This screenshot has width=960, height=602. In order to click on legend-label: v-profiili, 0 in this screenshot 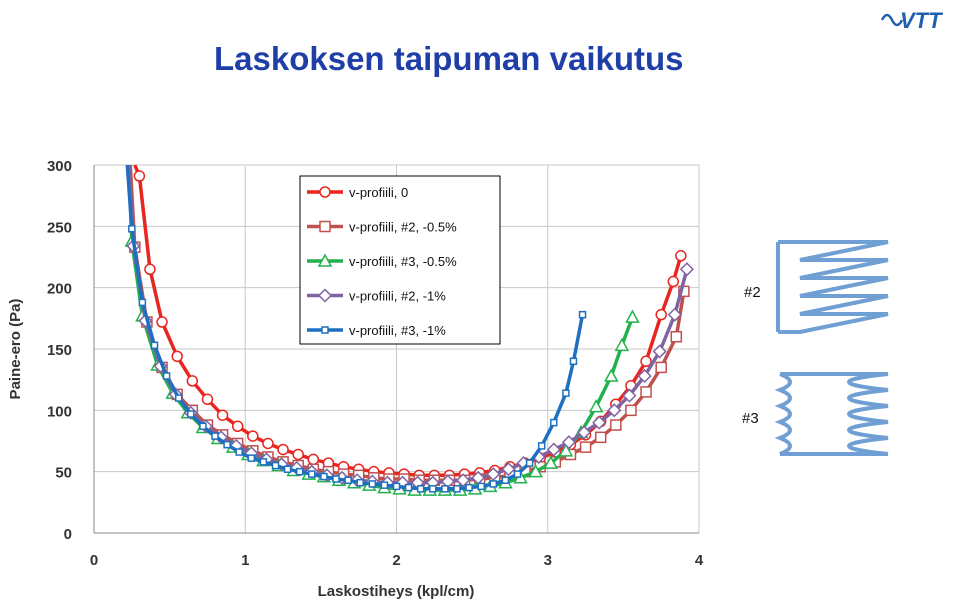, I will do `click(378, 192)`.